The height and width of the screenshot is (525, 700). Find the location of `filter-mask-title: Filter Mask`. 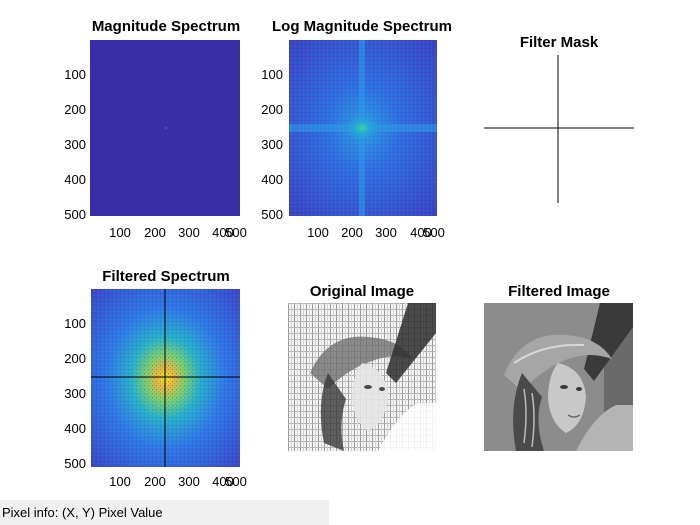

filter-mask-title: Filter Mask is located at coordinates (559, 42).